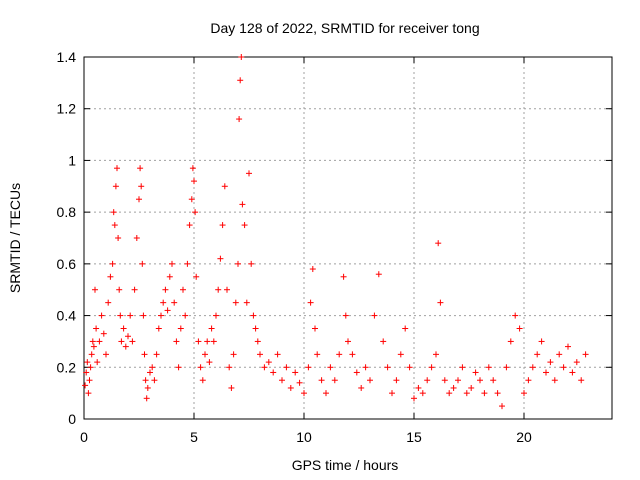  Describe the element at coordinates (345, 465) in the screenshot. I see `x-axis-label: GPS time / hours` at that location.